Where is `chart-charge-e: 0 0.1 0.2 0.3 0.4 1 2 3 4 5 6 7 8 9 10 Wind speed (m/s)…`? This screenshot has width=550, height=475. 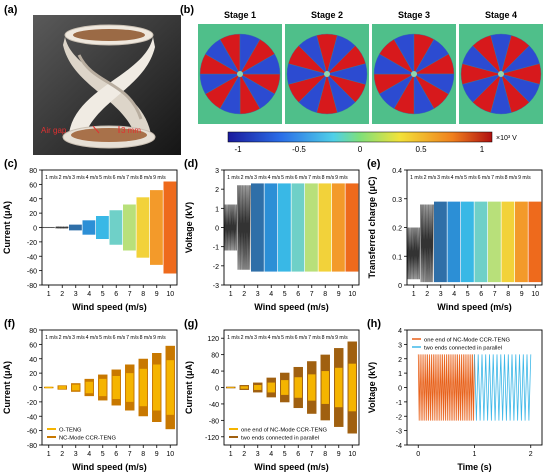 chart-charge-e: 0 0.1 0.2 0.3 0.4 1 2 3 4 5 6 7 8 9 10 Wind speed (m/s)… is located at coordinates (455, 240).